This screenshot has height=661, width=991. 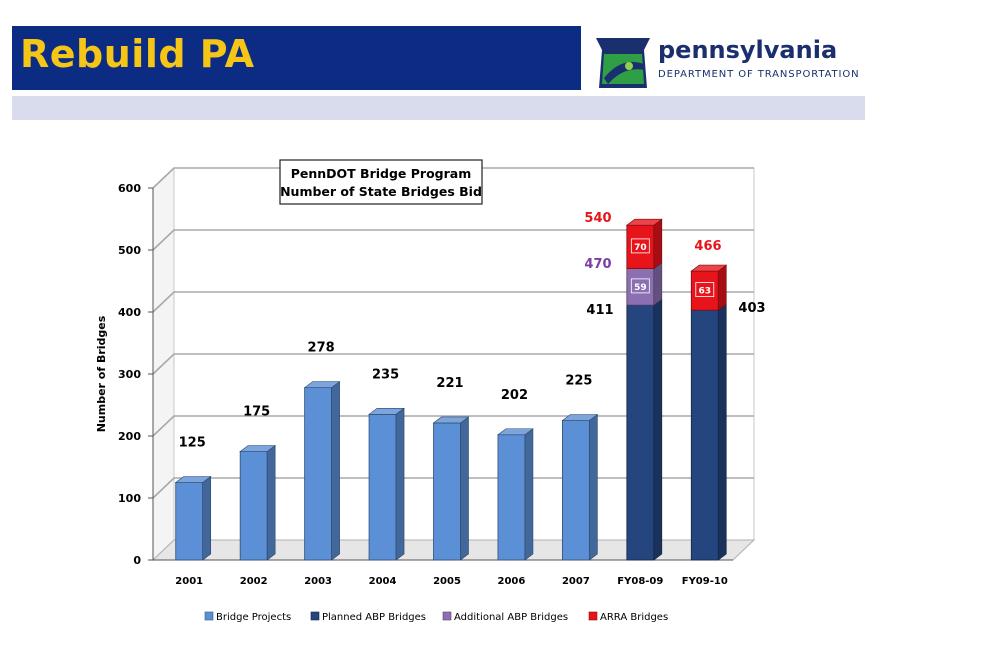 I want to click on x-tick-label: FY09-10, so click(x=705, y=581).